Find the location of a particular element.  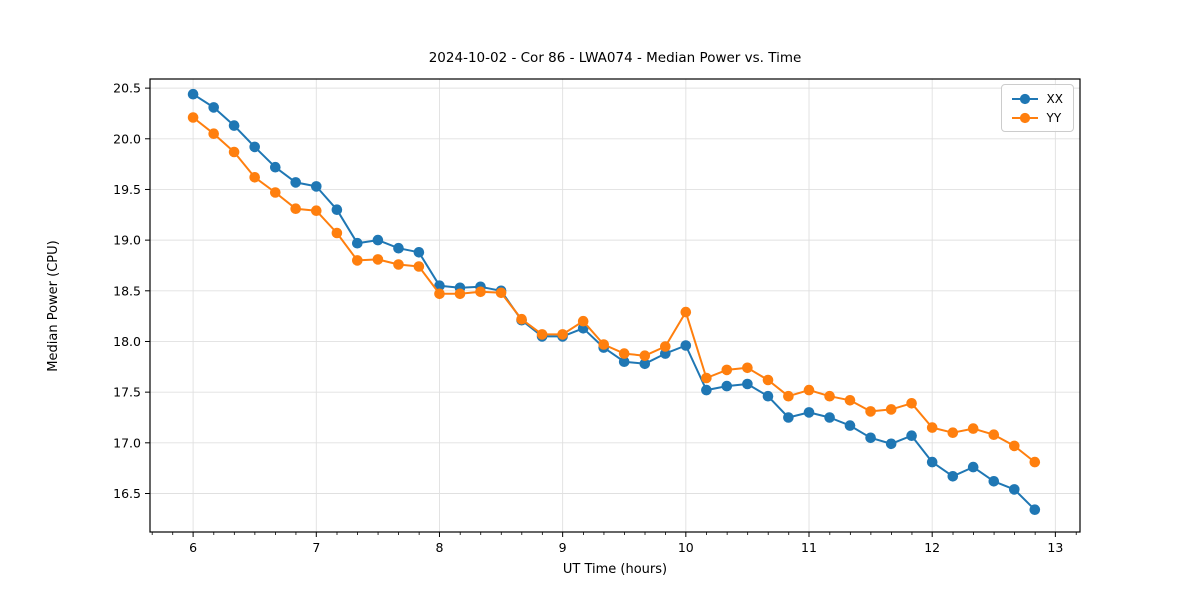

legend-line-yy-icon is located at coordinates (1024, 117).